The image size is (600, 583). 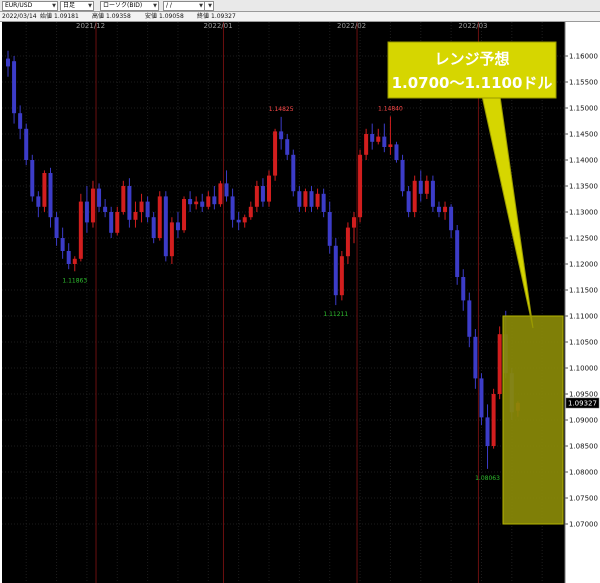 I want to click on close-value: 1.09327, so click(x=223, y=16).